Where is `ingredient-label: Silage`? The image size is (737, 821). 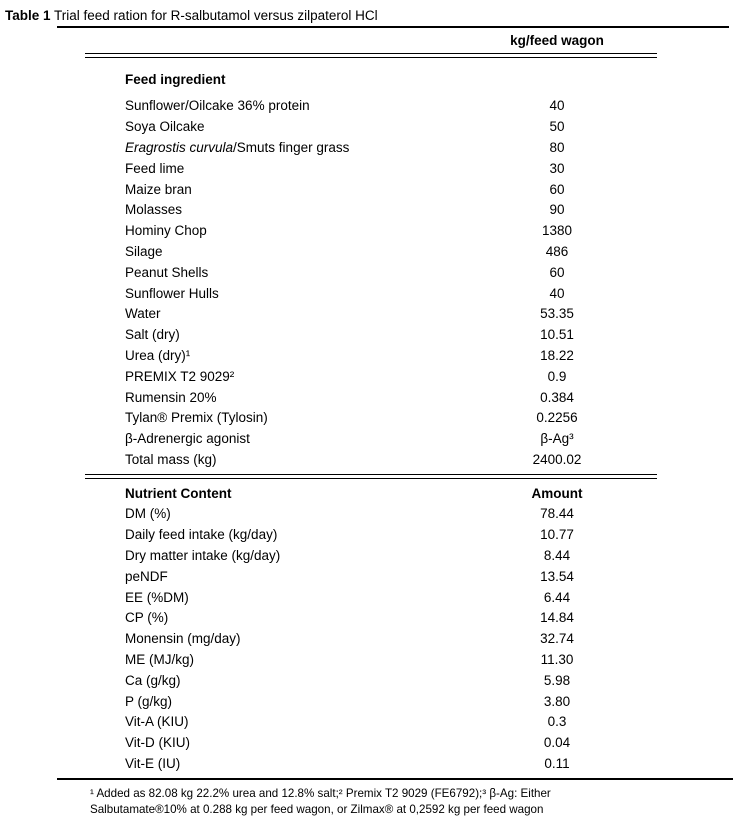
ingredient-label: Silage is located at coordinates (144, 252).